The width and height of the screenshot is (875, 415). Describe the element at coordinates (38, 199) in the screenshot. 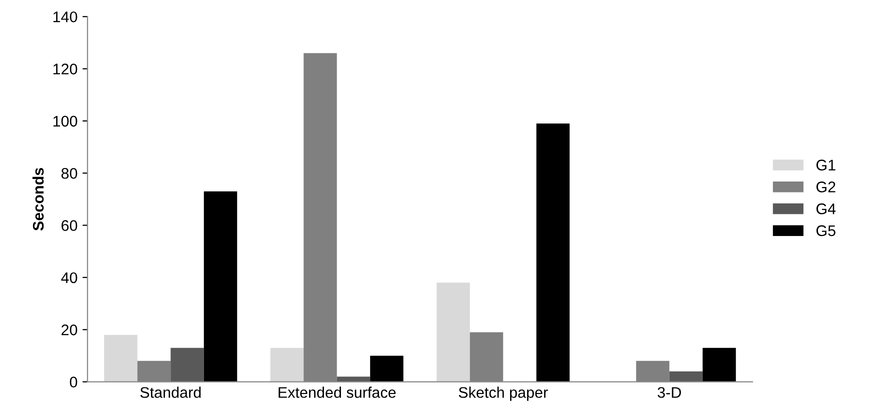

I see `y-axis-title: Seconds` at that location.